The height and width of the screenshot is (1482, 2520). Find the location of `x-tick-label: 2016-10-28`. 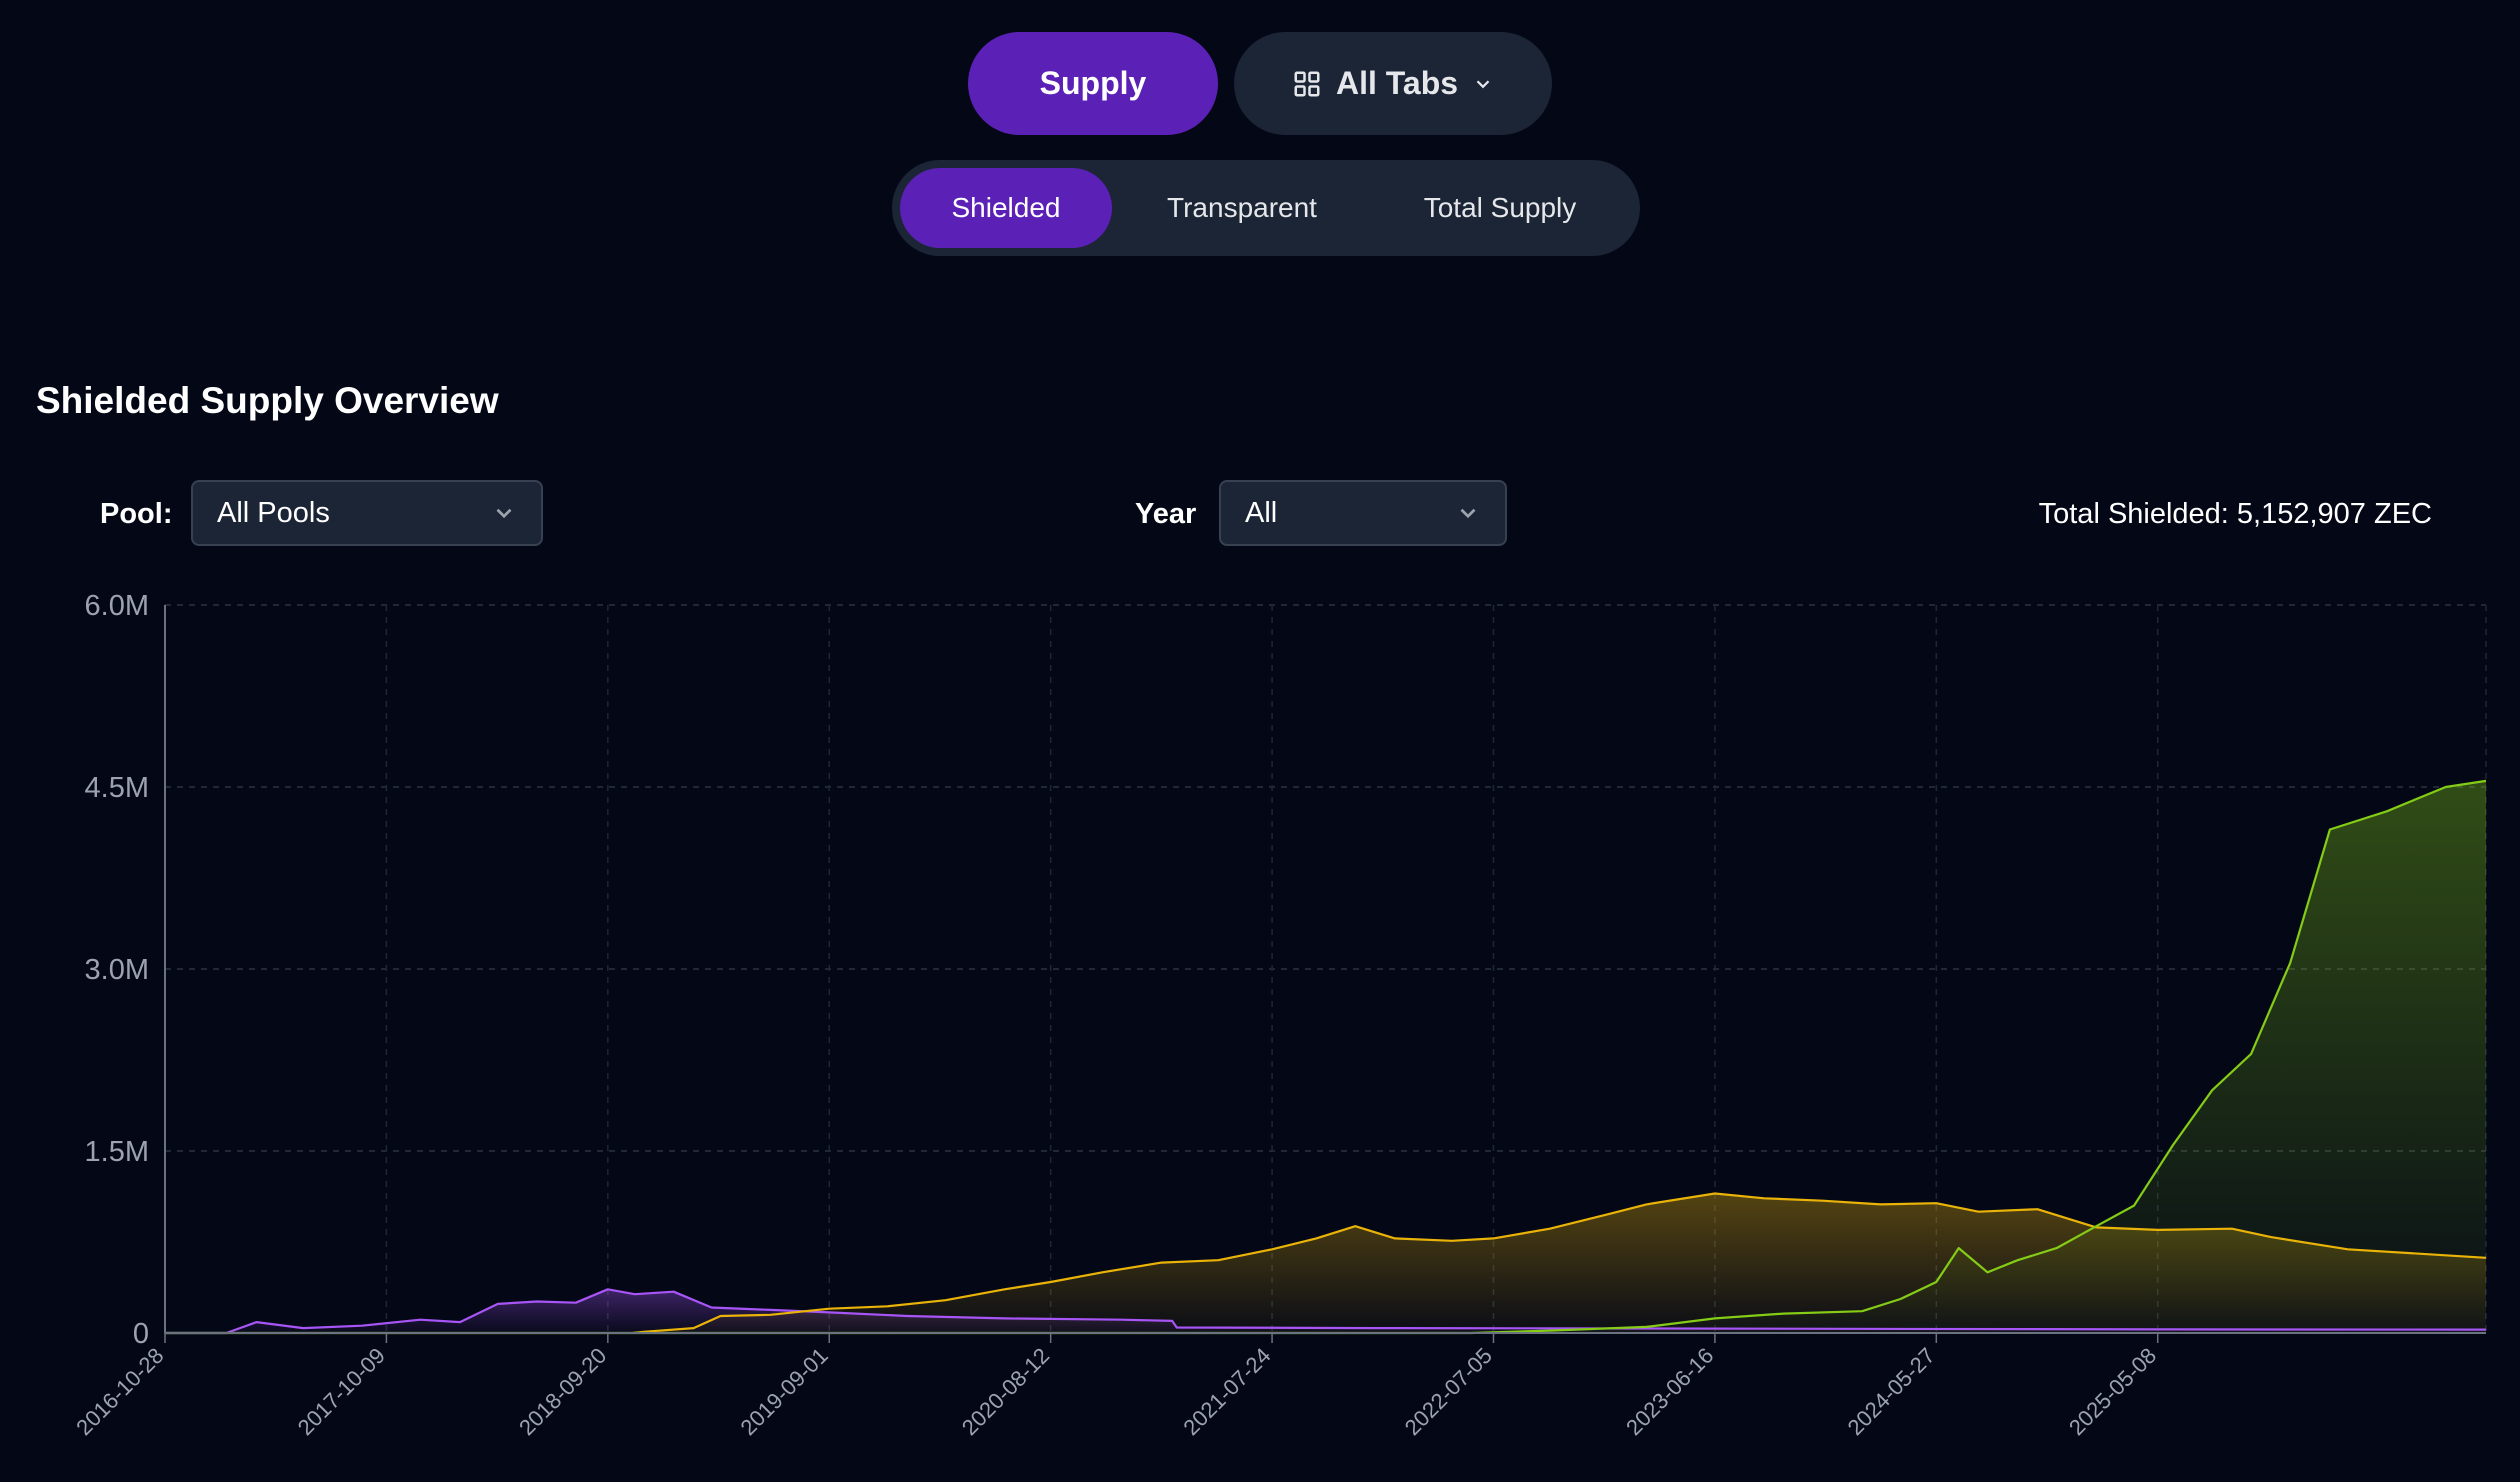

x-tick-label: 2016-10-28 is located at coordinates (119, 1391).